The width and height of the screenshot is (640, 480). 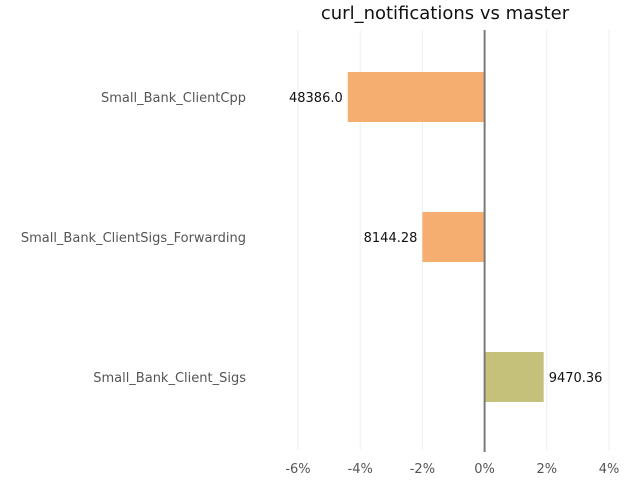 I want to click on data-label: 8144.28, so click(x=391, y=238).